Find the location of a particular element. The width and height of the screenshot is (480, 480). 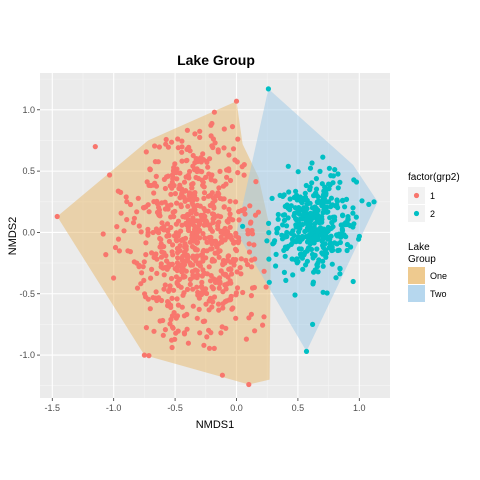

y-tick-label: -0.5 is located at coordinates (27, 294).